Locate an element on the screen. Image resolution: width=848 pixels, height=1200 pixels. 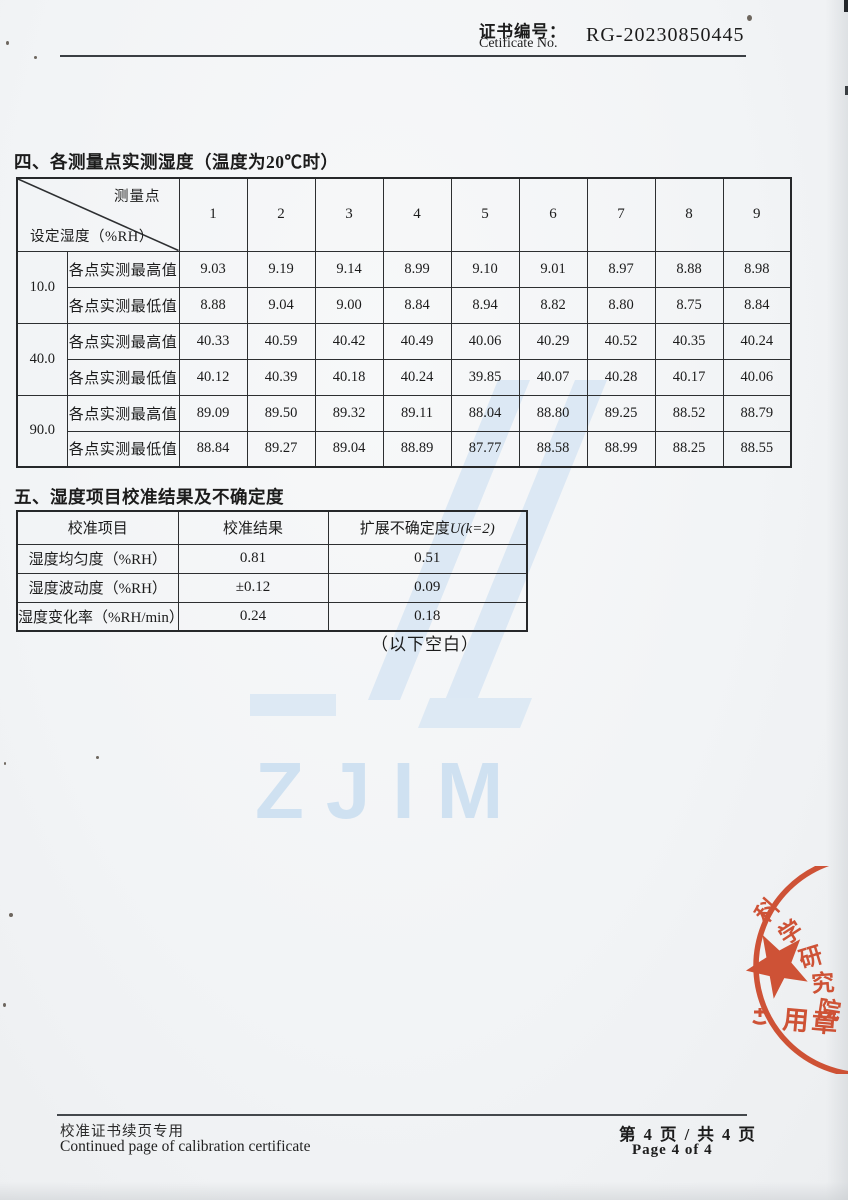
header-divider is located at coordinates (403, 56).